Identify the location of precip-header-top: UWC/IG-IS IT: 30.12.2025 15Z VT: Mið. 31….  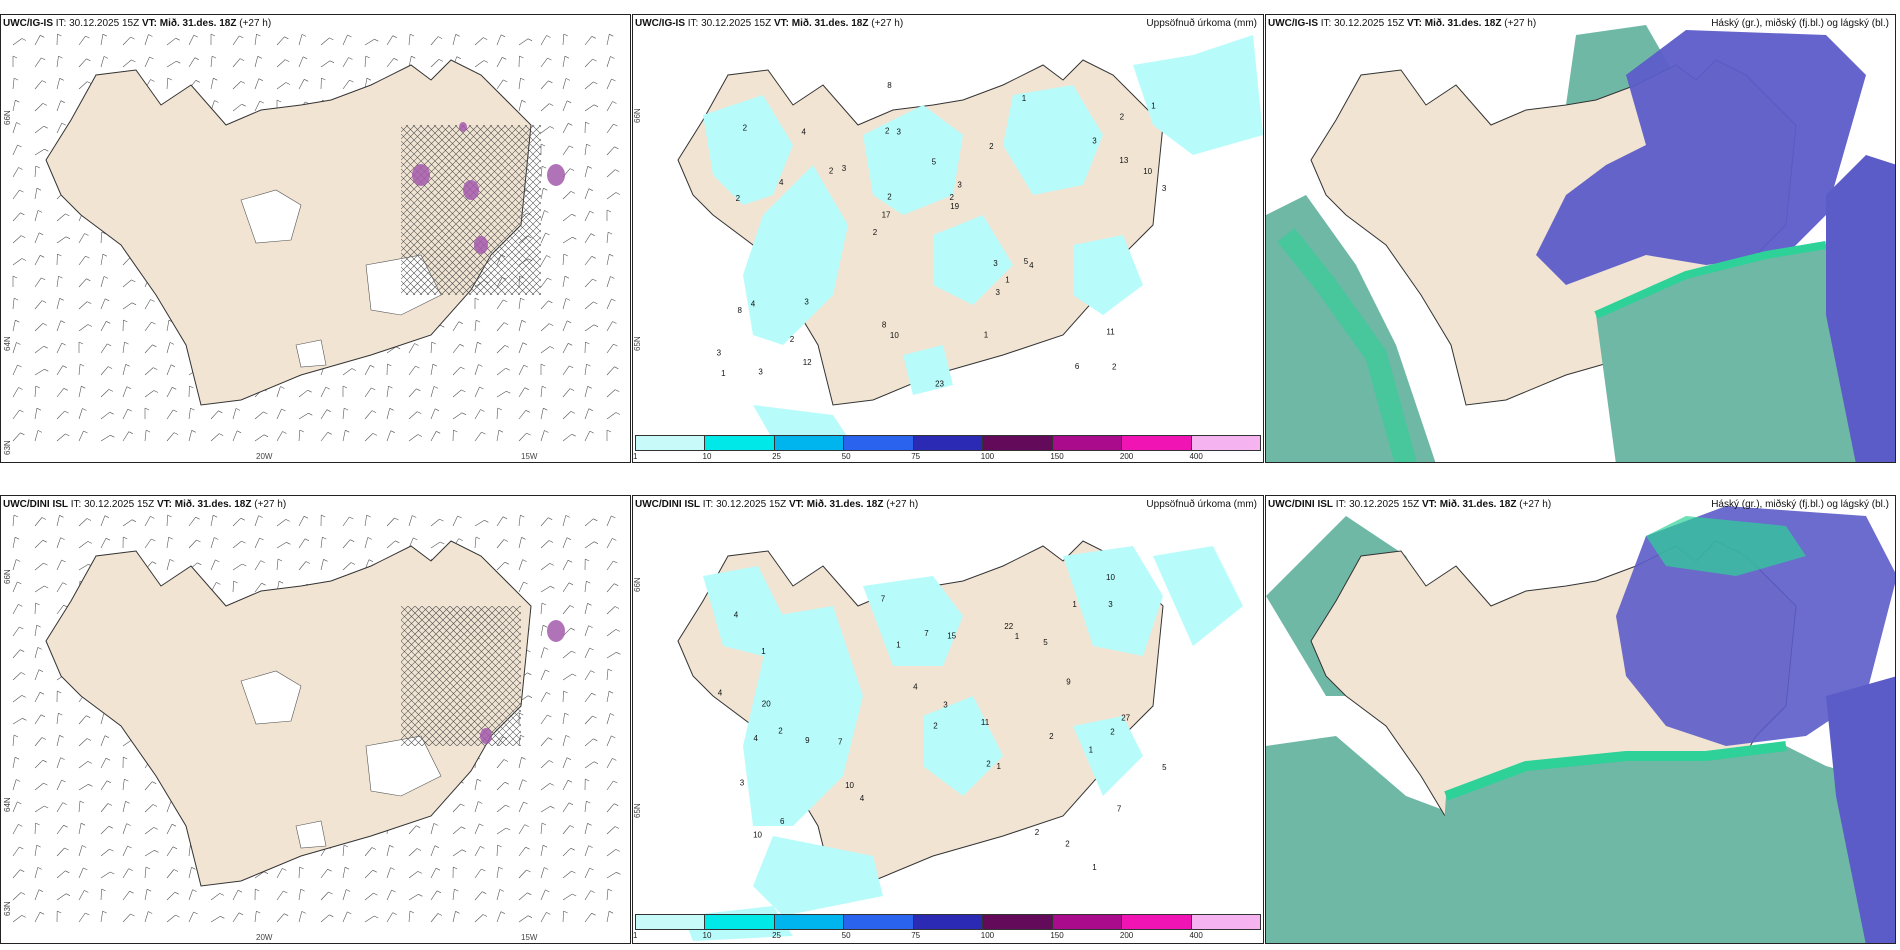
(769, 23).